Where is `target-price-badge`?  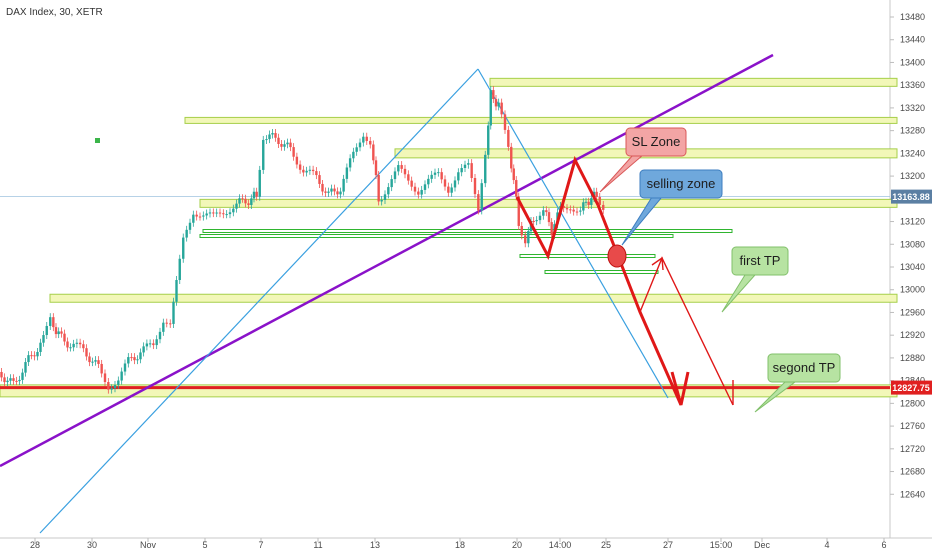
target-price-badge is located at coordinates (911, 387).